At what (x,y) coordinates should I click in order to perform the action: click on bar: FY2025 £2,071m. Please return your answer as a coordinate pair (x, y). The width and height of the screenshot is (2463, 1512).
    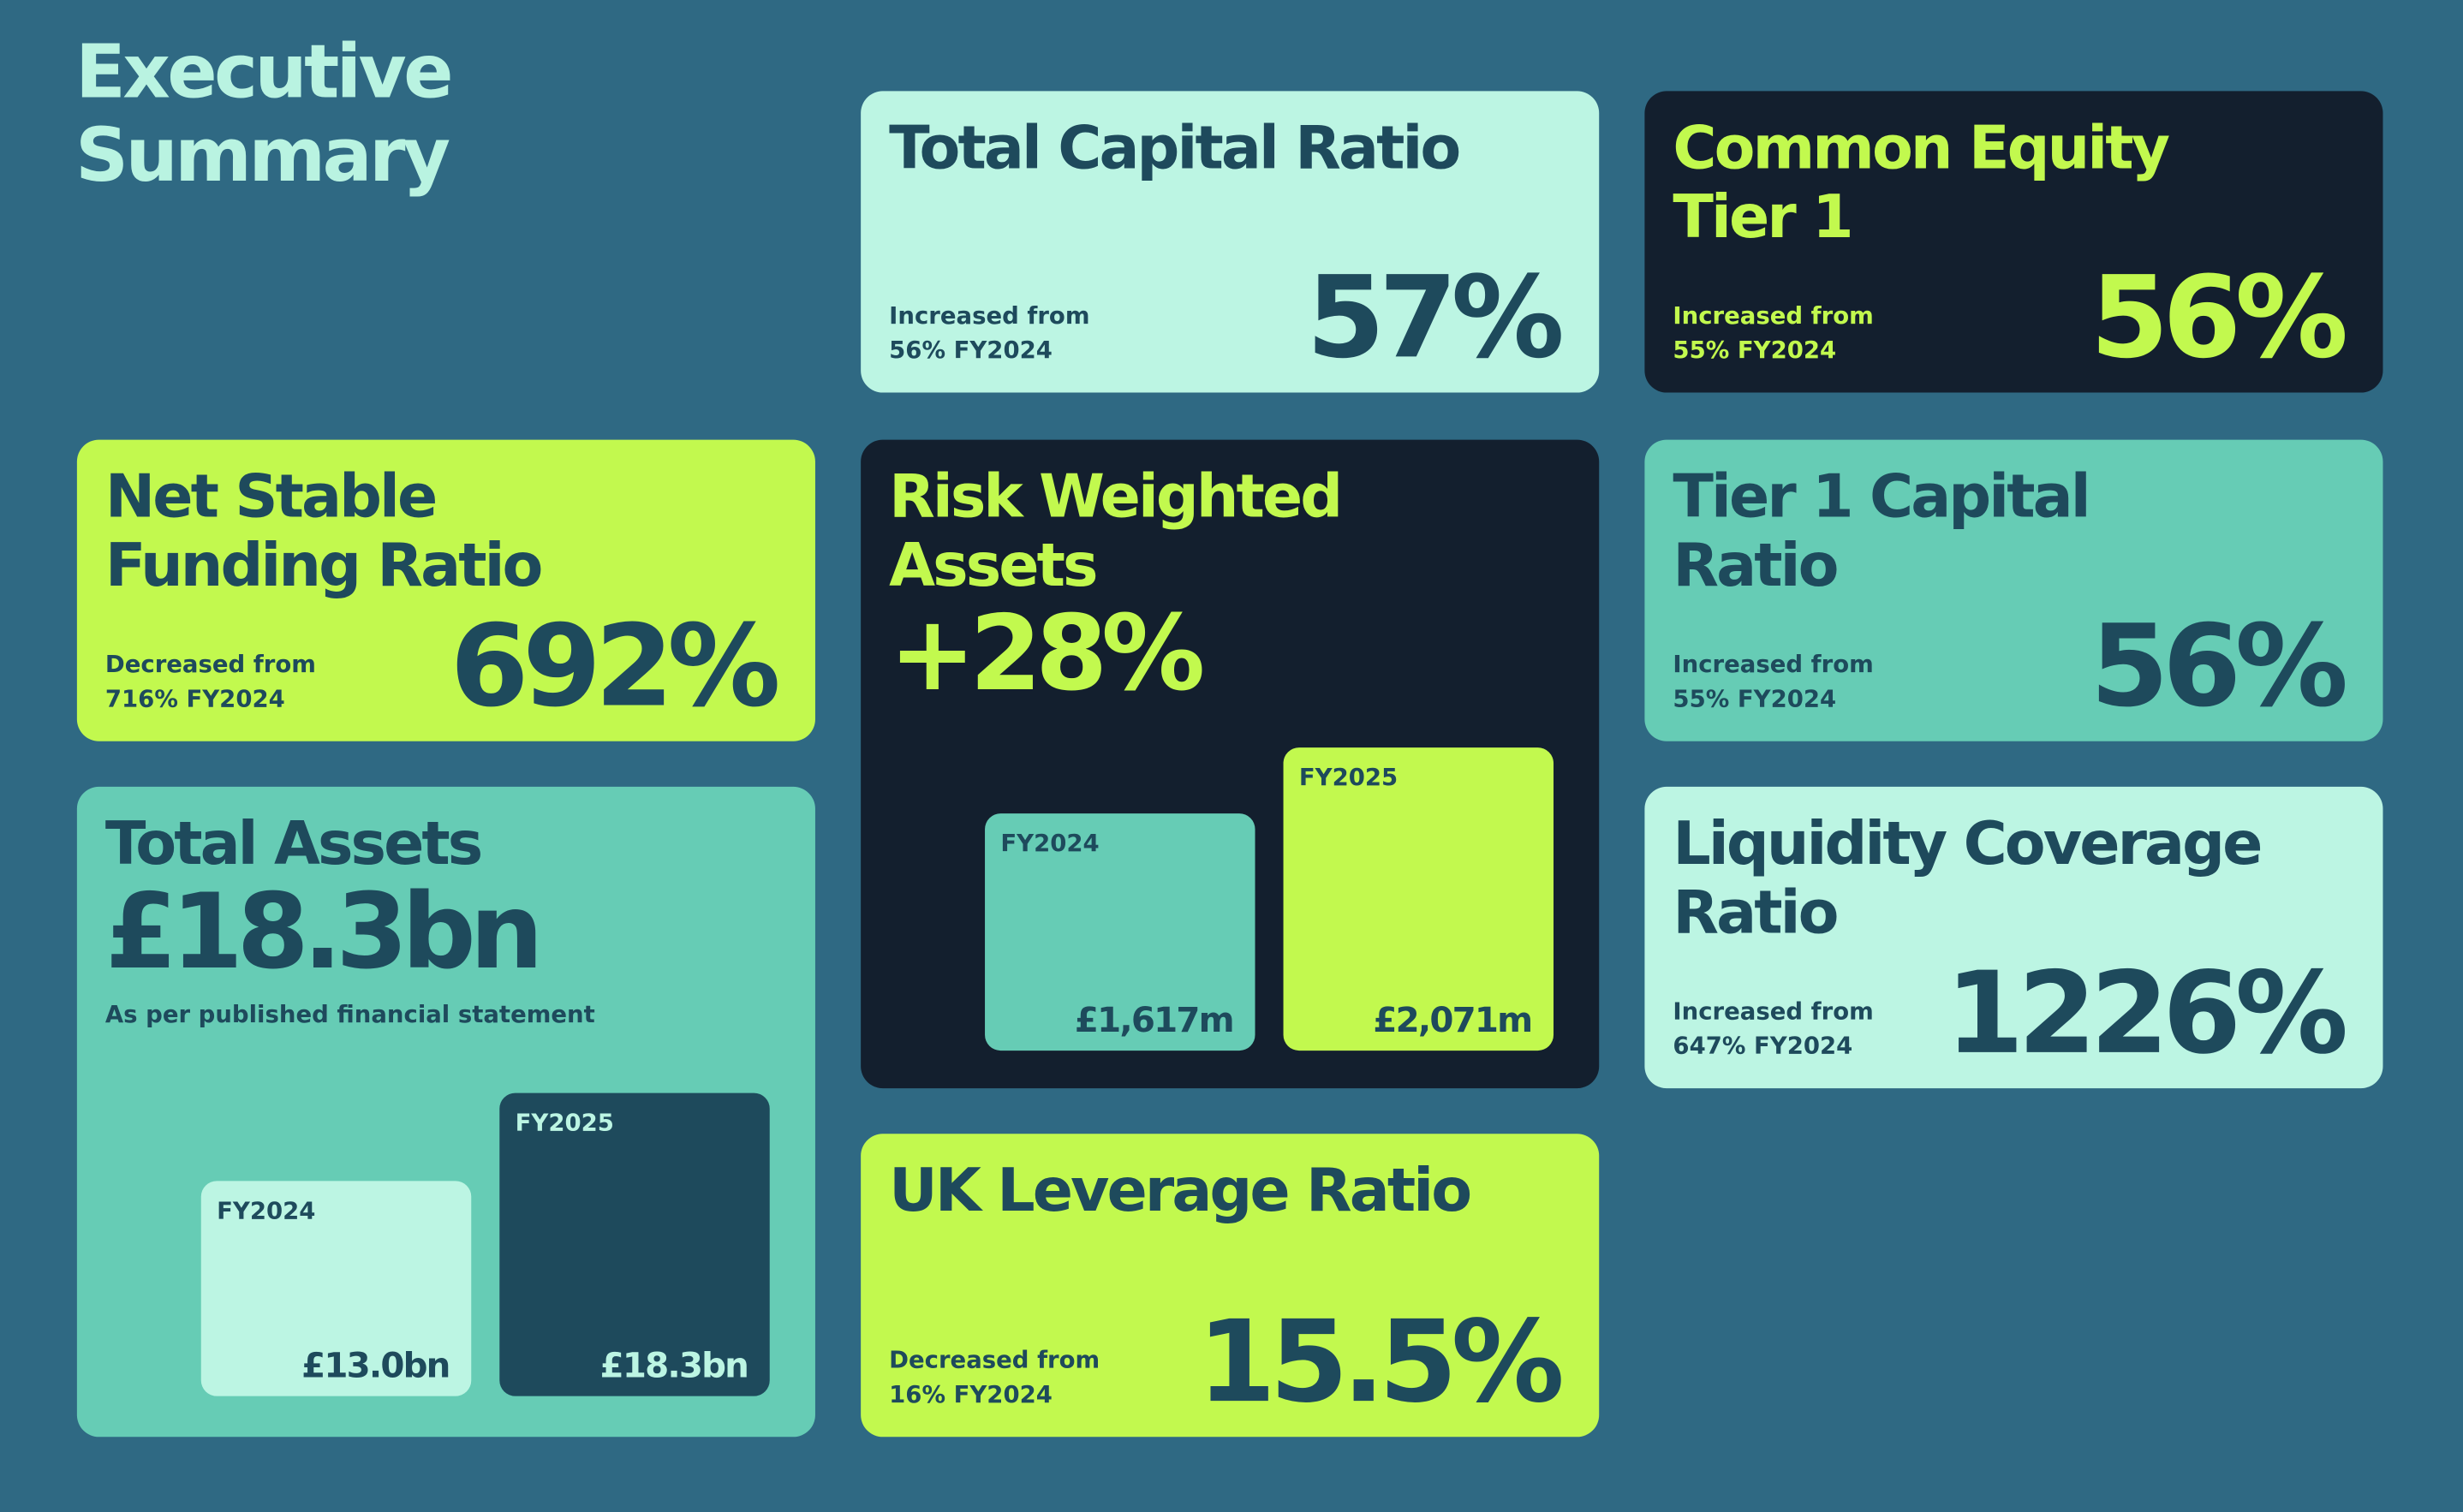
    Looking at the image, I should click on (1418, 899).